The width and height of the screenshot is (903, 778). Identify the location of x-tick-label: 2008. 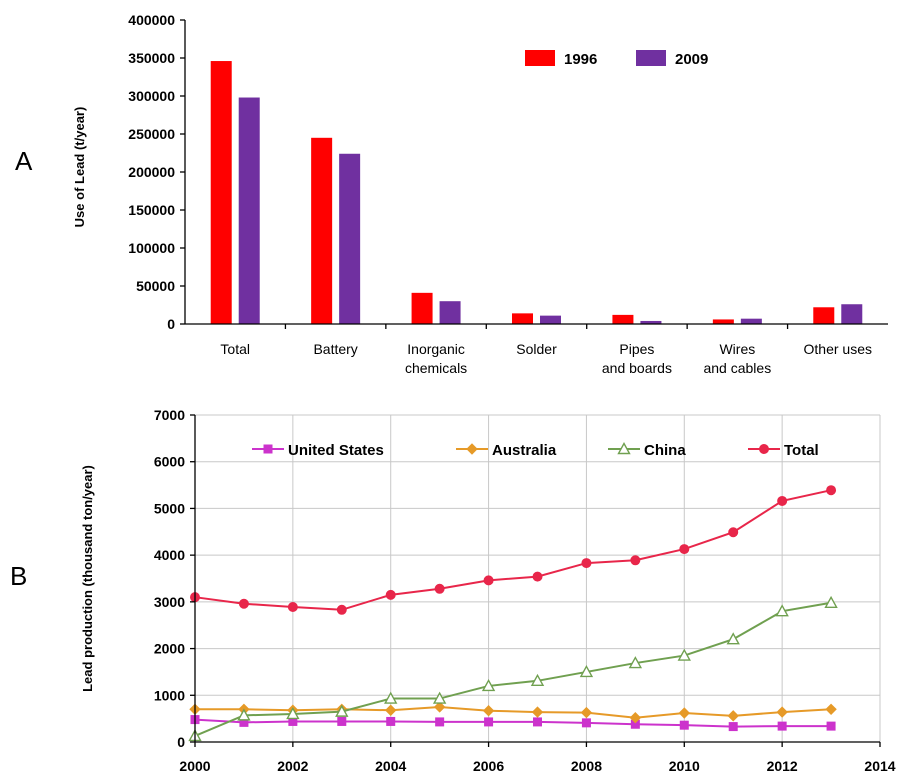
(586, 766).